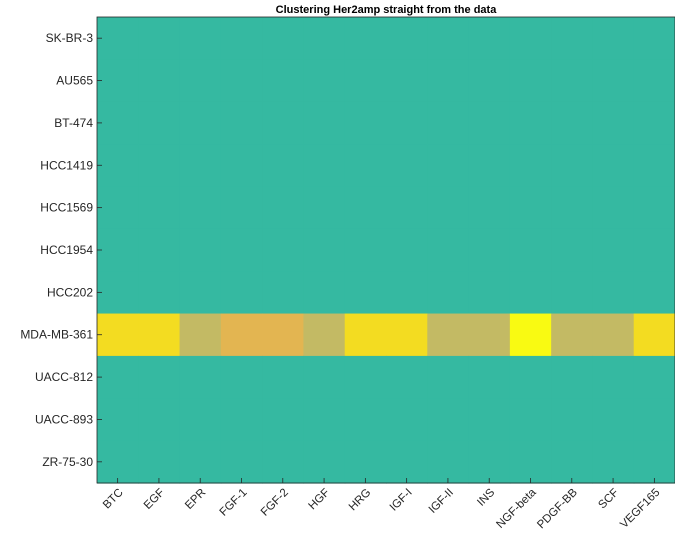 The image size is (675, 544). I want to click on y-tick-label: UACC-812, so click(64, 377).